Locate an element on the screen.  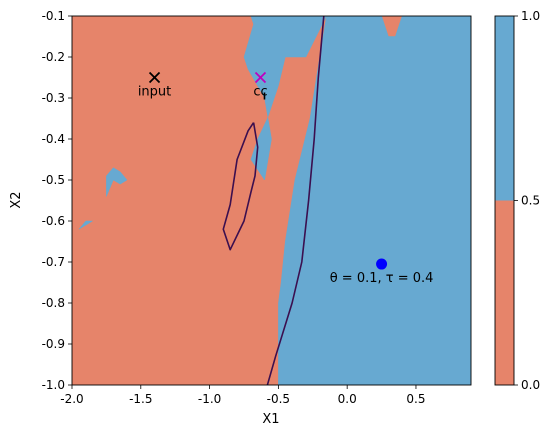
x-tick-label: 0.5 is located at coordinates (415, 399).